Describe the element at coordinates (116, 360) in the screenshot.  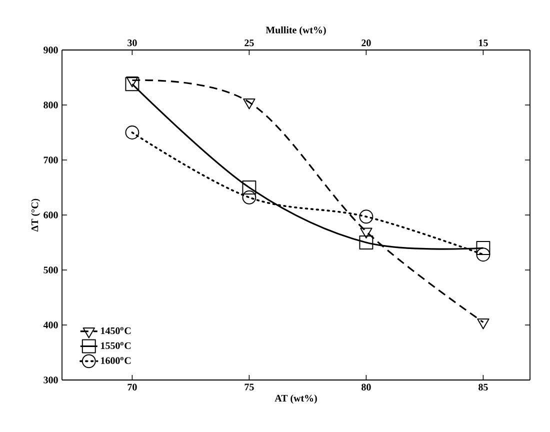
I see `legend-label: 1600$^{o}$C` at that location.